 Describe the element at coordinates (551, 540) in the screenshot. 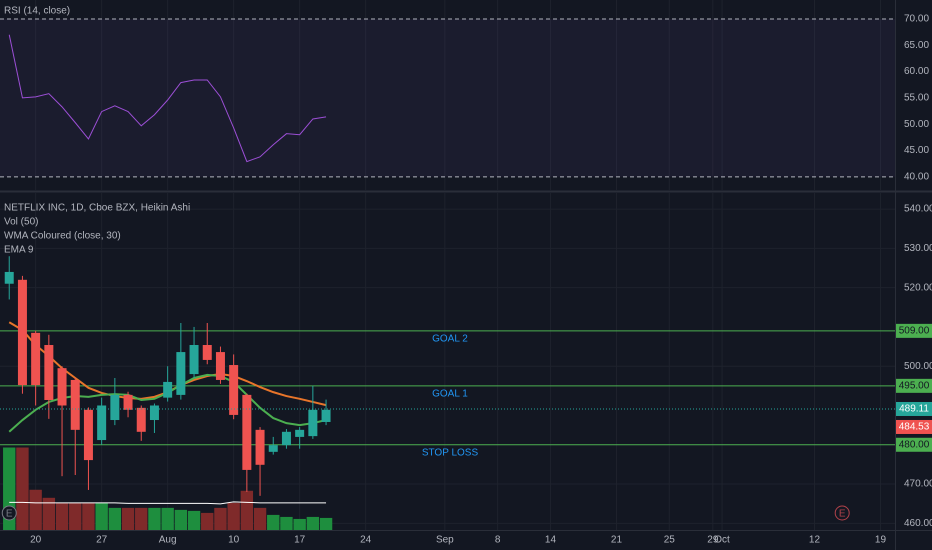

I see `x-tick-label: 14` at that location.